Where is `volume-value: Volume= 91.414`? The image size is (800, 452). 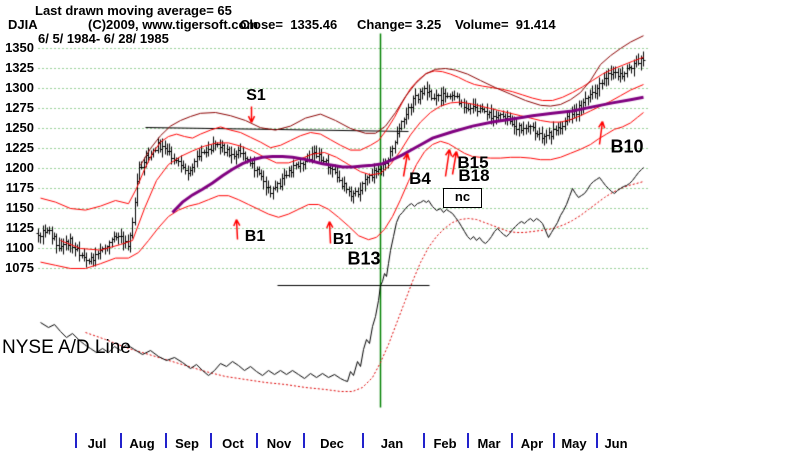
volume-value: Volume= 91.414 is located at coordinates (505, 24).